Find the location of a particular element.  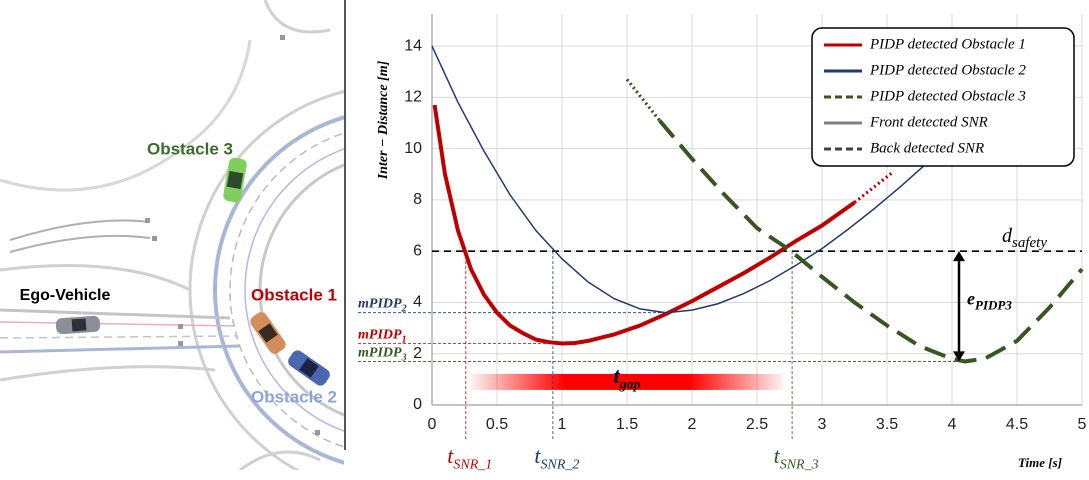

gap-bar is located at coordinates (627, 381).